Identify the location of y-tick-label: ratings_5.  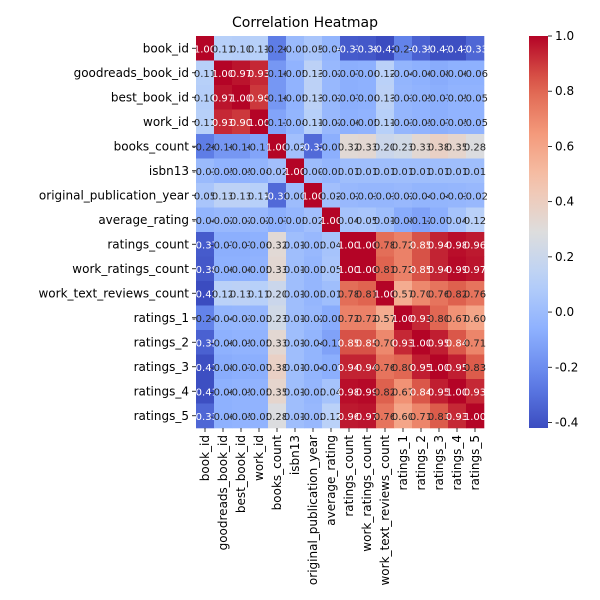
(161, 416).